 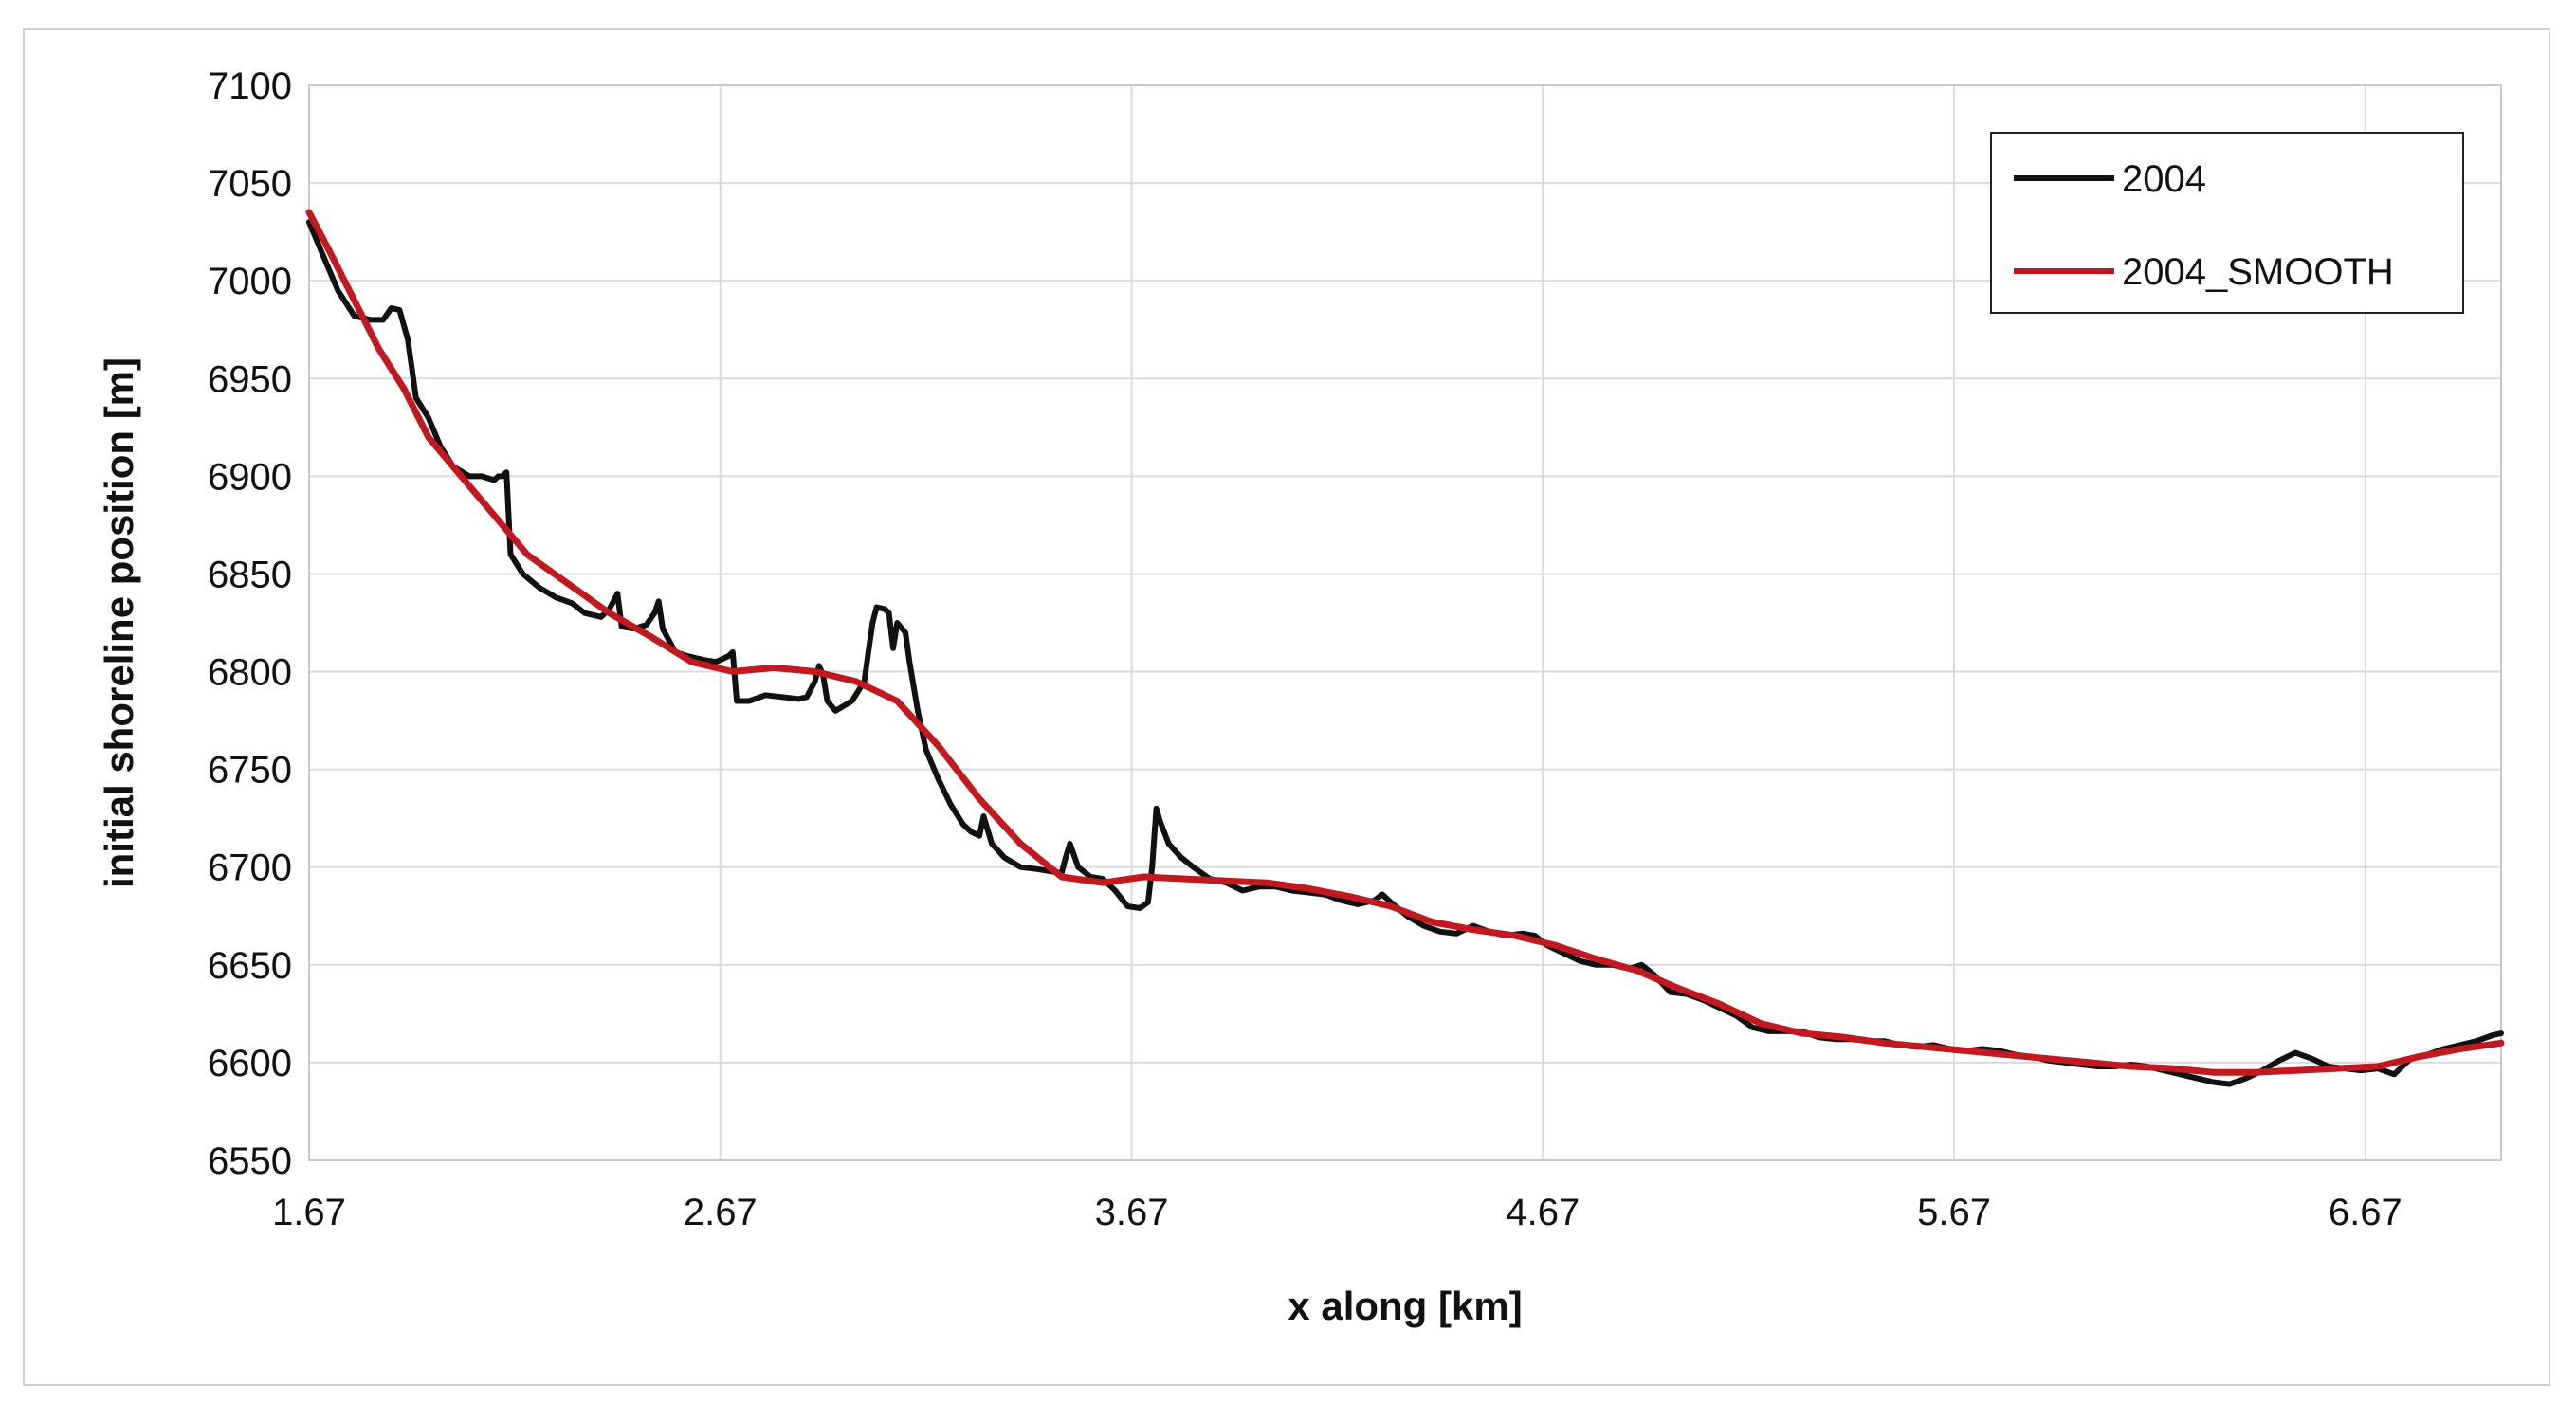 What do you see at coordinates (1405, 1306) in the screenshot?
I see `x-axis-title: x along [km]` at bounding box center [1405, 1306].